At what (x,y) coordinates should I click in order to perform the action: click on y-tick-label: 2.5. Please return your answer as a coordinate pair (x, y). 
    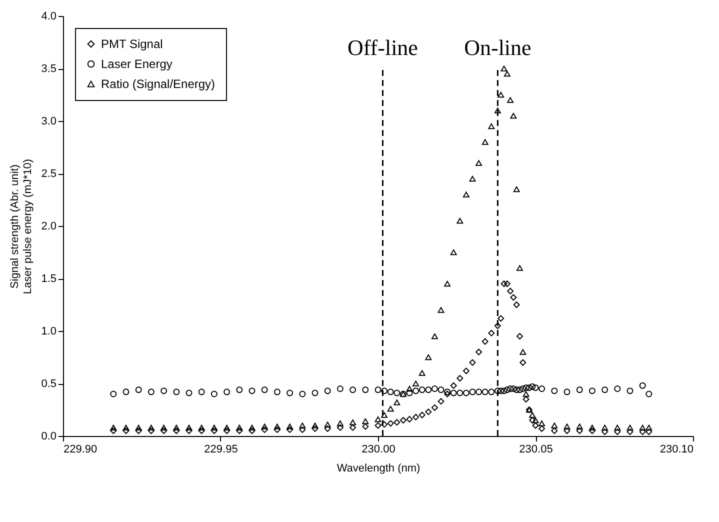
    Looking at the image, I should click on (48, 174).